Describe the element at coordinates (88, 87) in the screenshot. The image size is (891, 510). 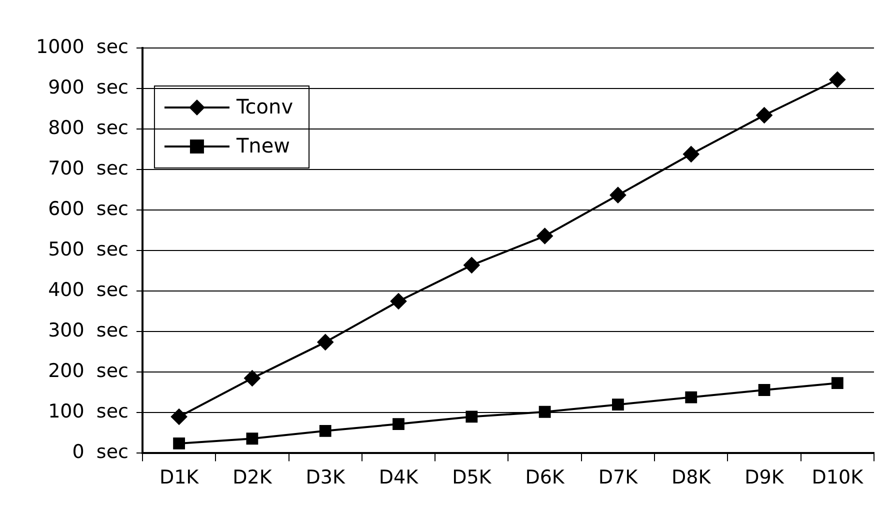
I see `y-tick-label: 900 sec` at that location.